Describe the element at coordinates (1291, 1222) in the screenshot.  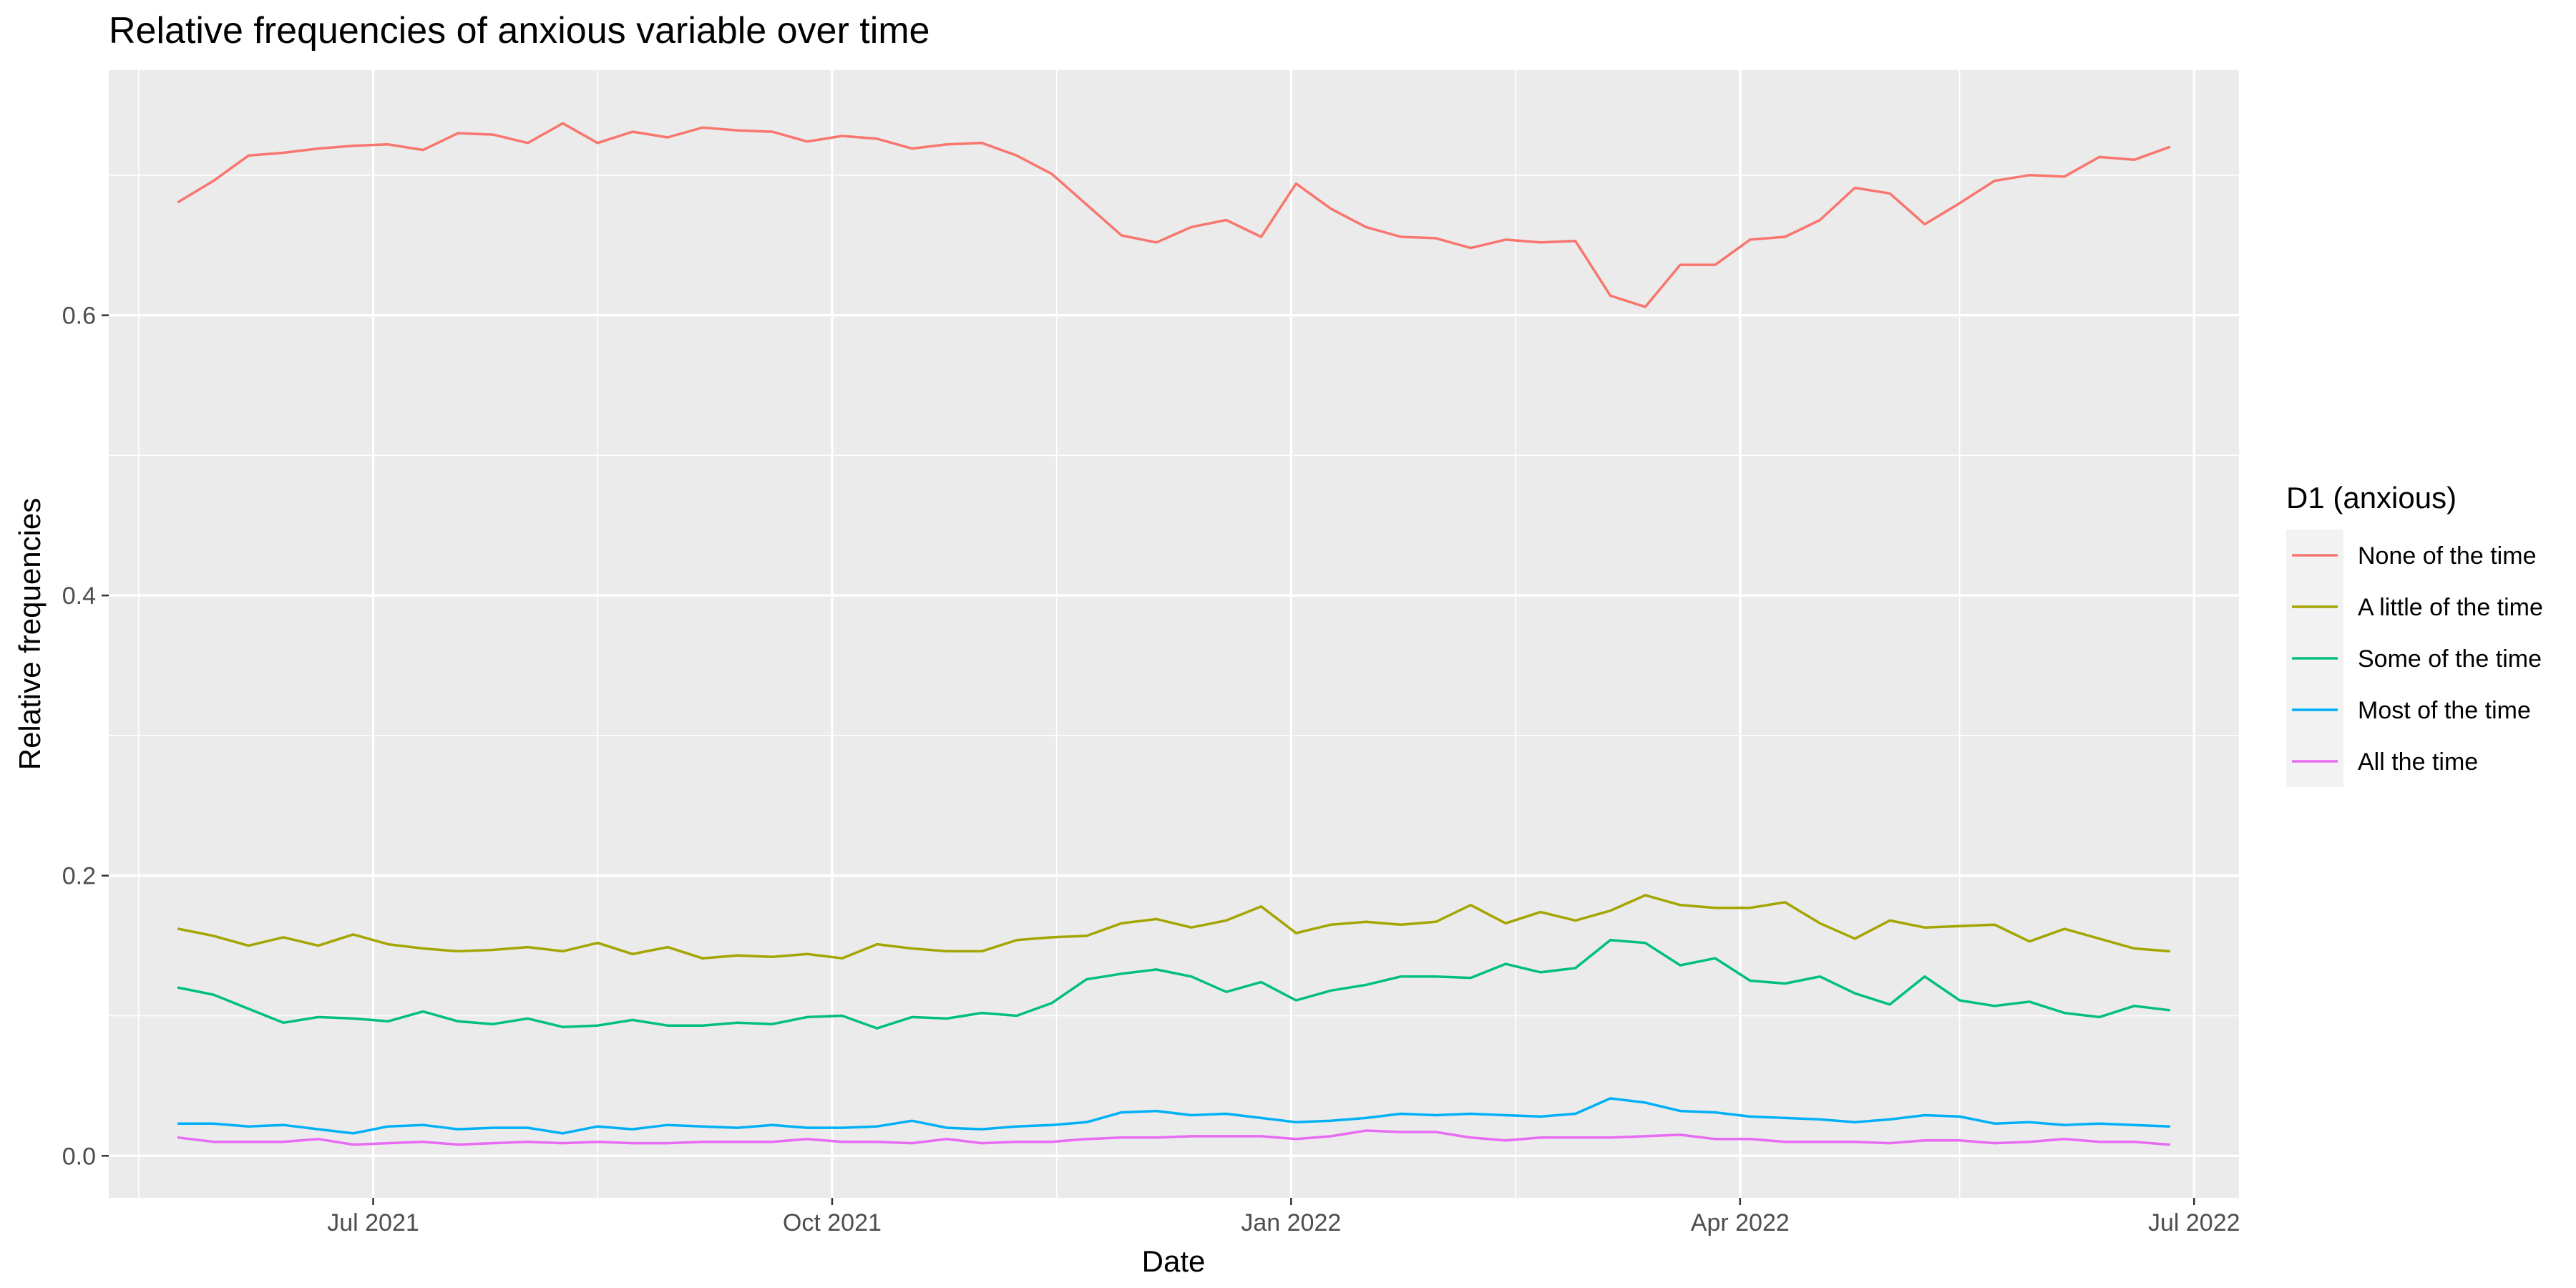
I see `x-tick-label: Jan 2022` at that location.